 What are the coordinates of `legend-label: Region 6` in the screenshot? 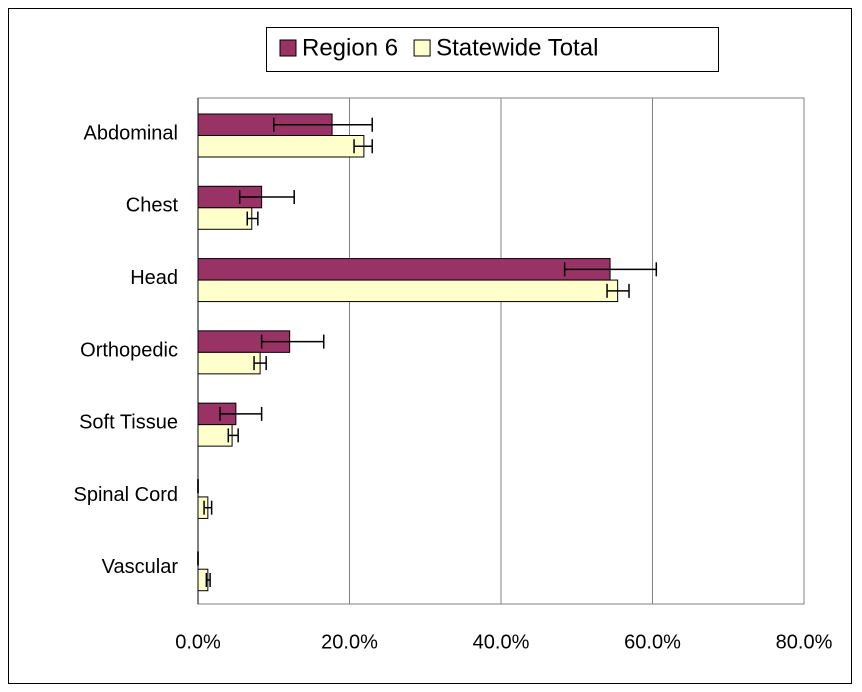 It's located at (350, 47).